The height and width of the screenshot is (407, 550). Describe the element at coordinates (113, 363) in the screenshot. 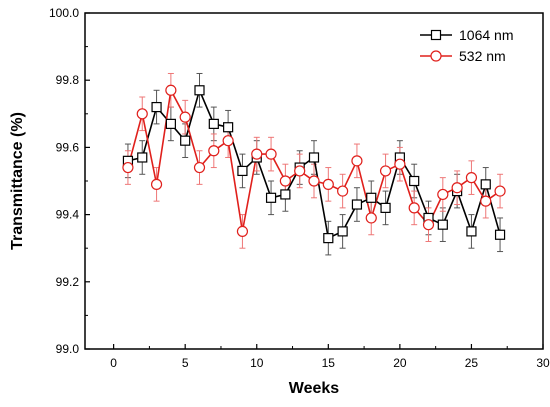

I see `x-tick-label: 0` at that location.